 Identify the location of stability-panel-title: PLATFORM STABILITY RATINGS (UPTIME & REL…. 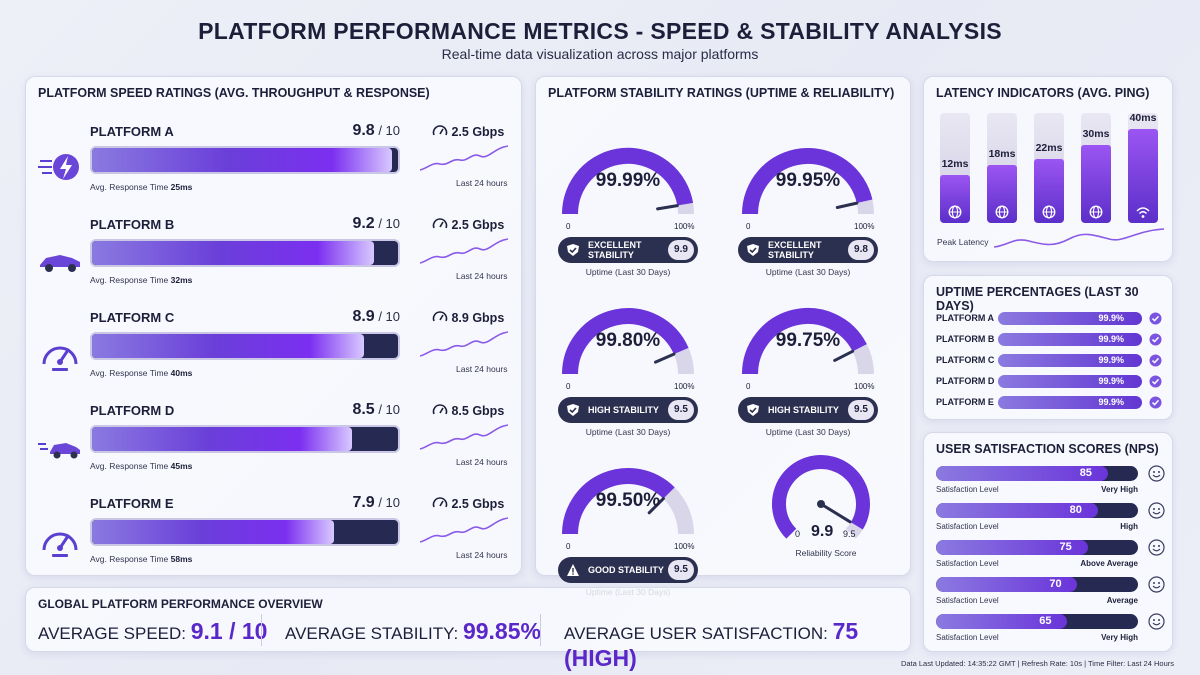
(721, 93).